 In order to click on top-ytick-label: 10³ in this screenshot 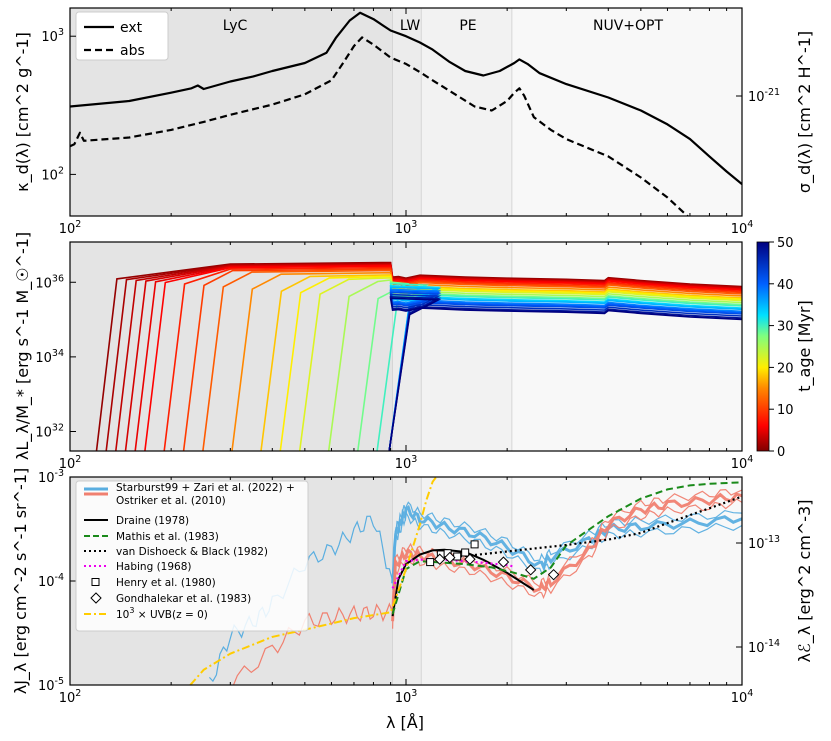, I will do `click(52, 36)`.